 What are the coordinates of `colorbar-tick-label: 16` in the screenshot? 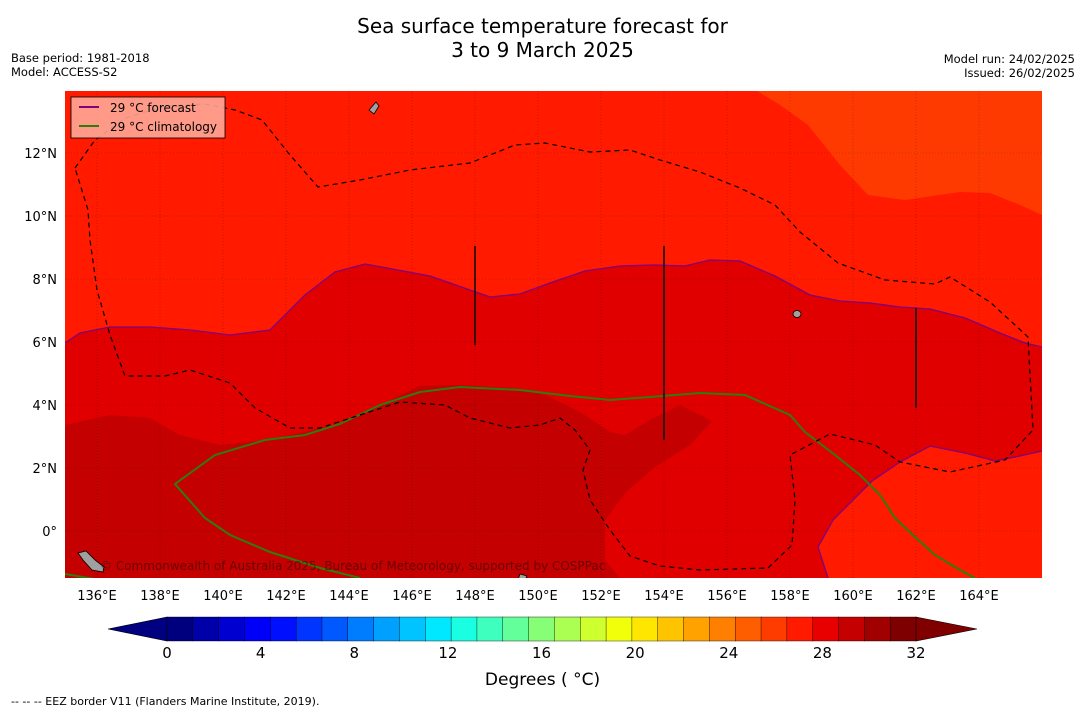 It's located at (541, 653).